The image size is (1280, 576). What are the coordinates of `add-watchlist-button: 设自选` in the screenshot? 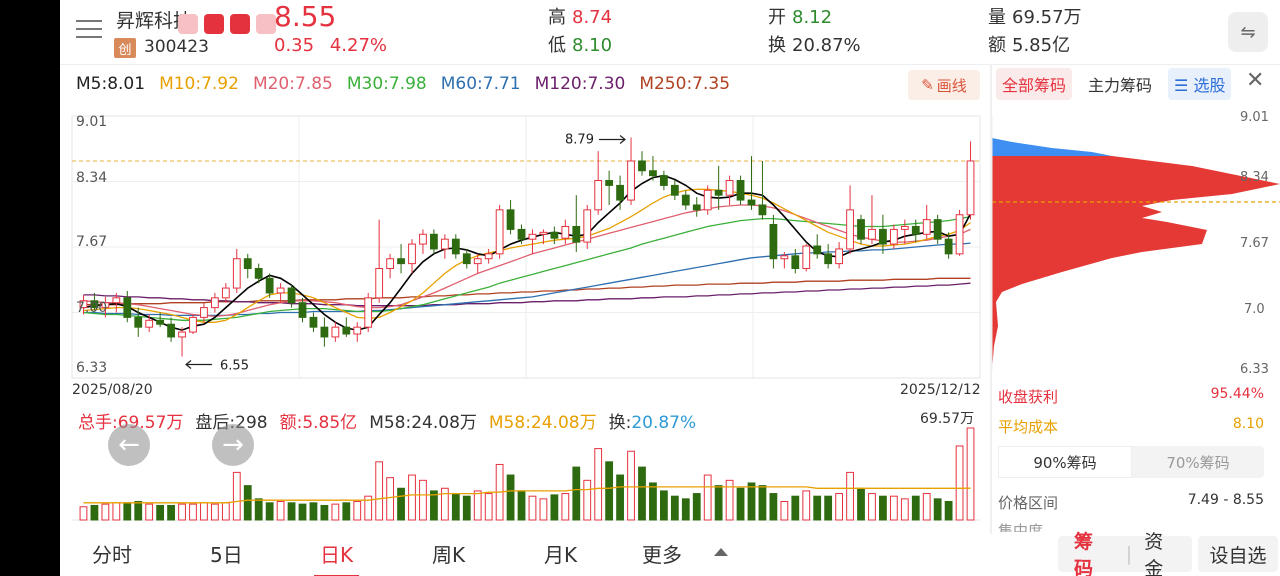 It's located at (1238, 554).